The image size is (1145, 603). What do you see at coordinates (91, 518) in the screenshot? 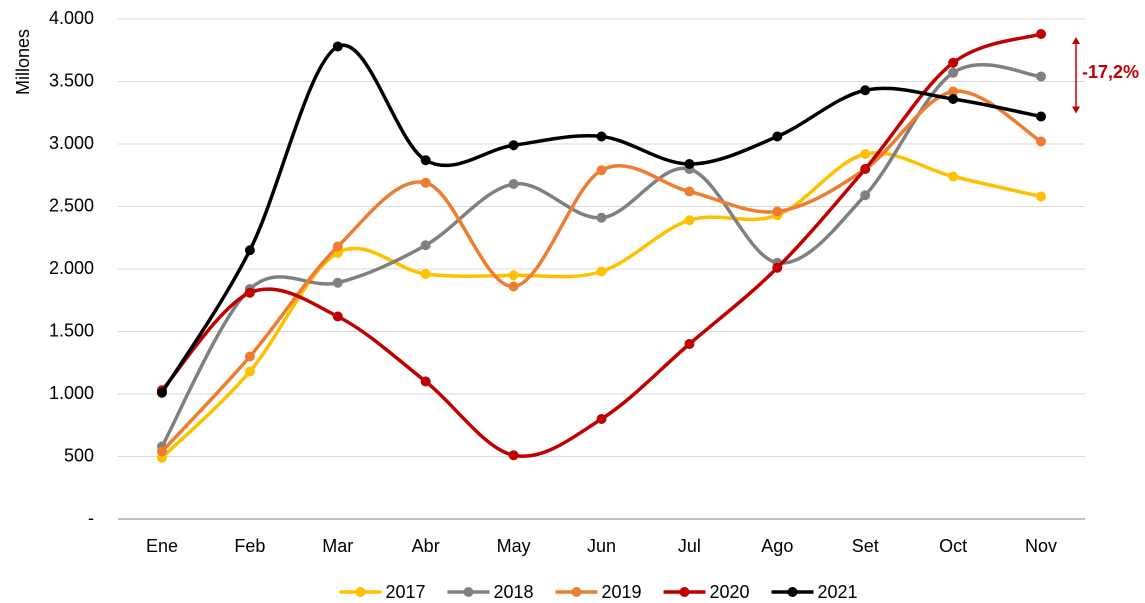
I see `y-tick-label: -` at bounding box center [91, 518].